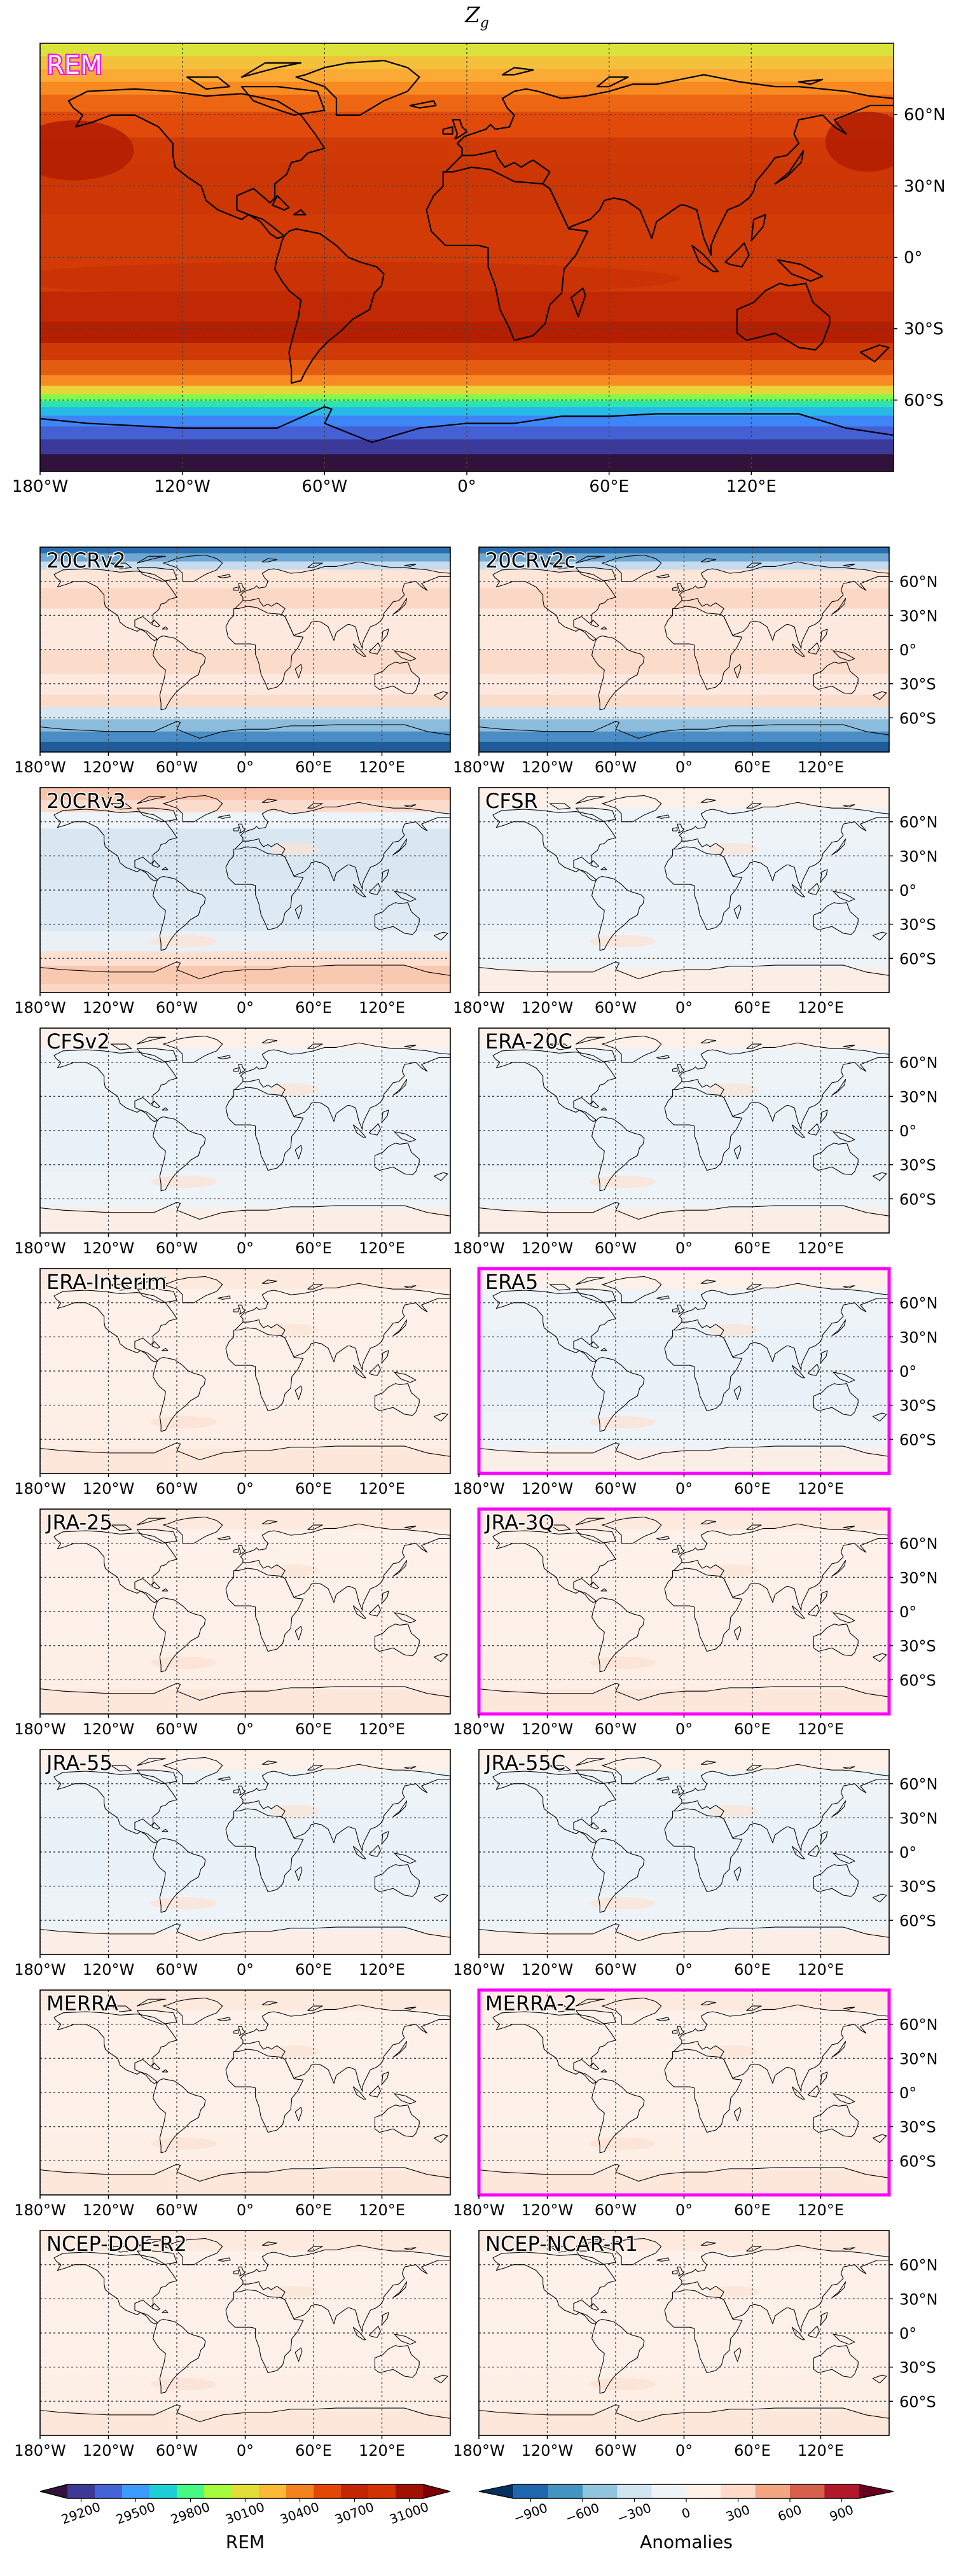 The height and width of the screenshot is (2576, 954). What do you see at coordinates (908, 650) in the screenshot?
I see `lat-tick-label: 0°` at bounding box center [908, 650].